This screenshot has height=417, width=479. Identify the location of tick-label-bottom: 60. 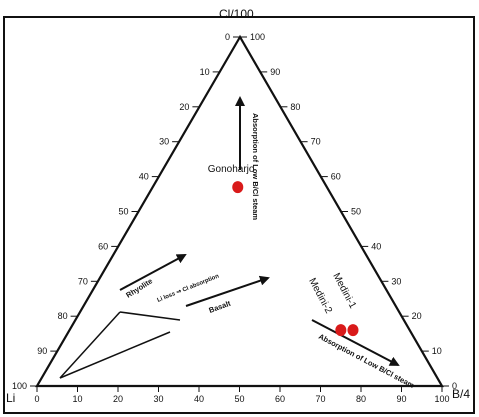
(280, 399).